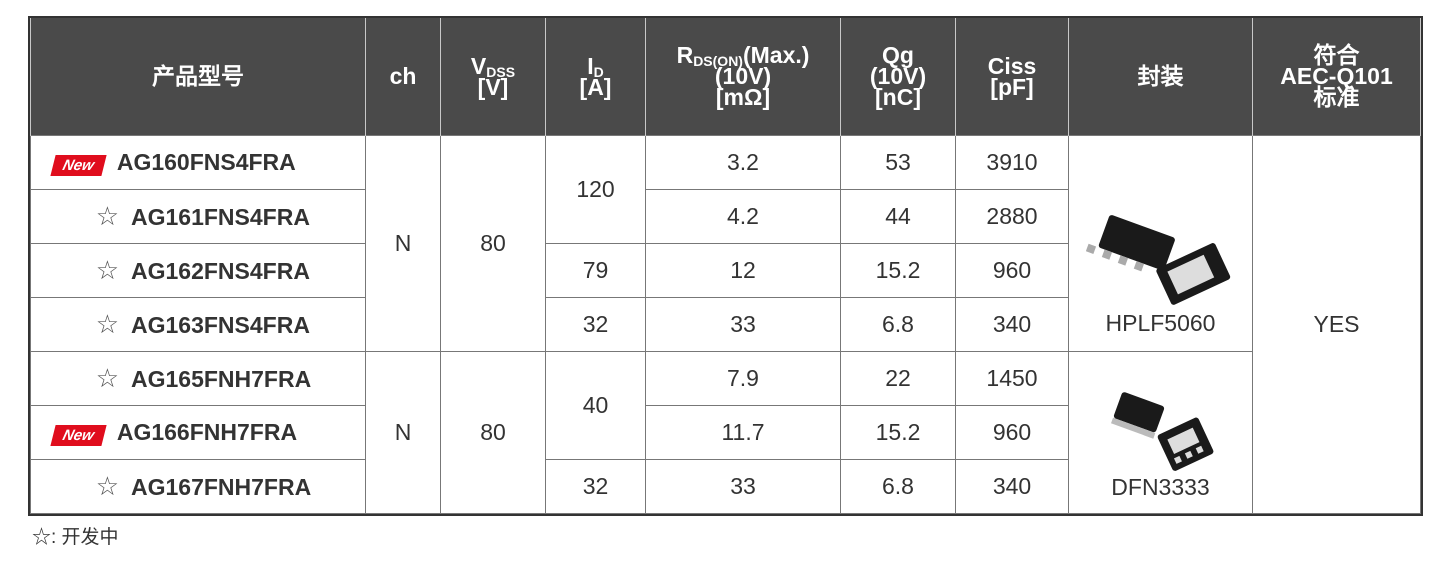  What do you see at coordinates (221, 487) in the screenshot?
I see `cell-text: AG167FNH7FRA` at bounding box center [221, 487].